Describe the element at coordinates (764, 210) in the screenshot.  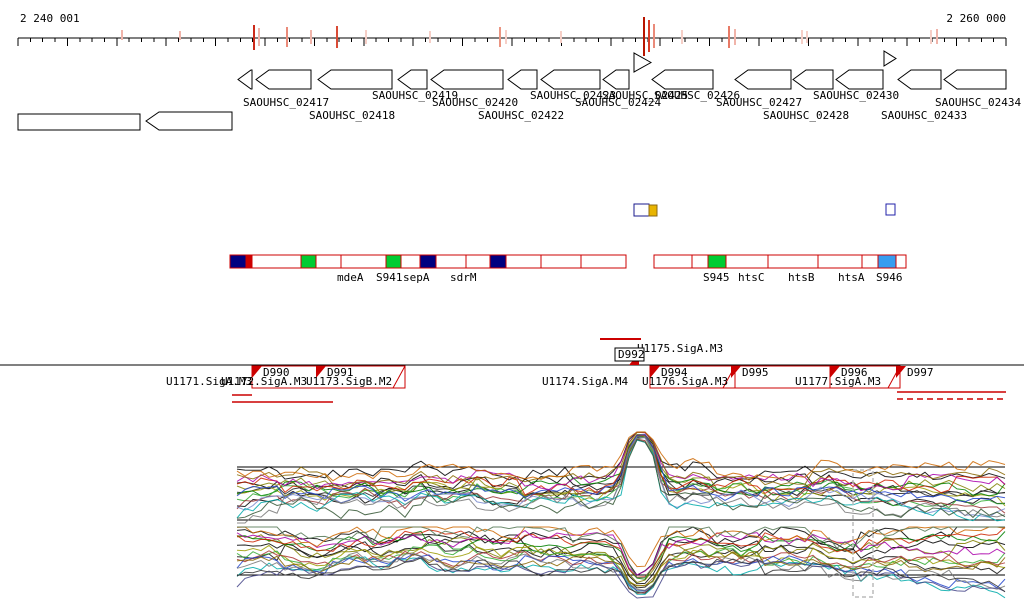
I see `marker-track` at that location.